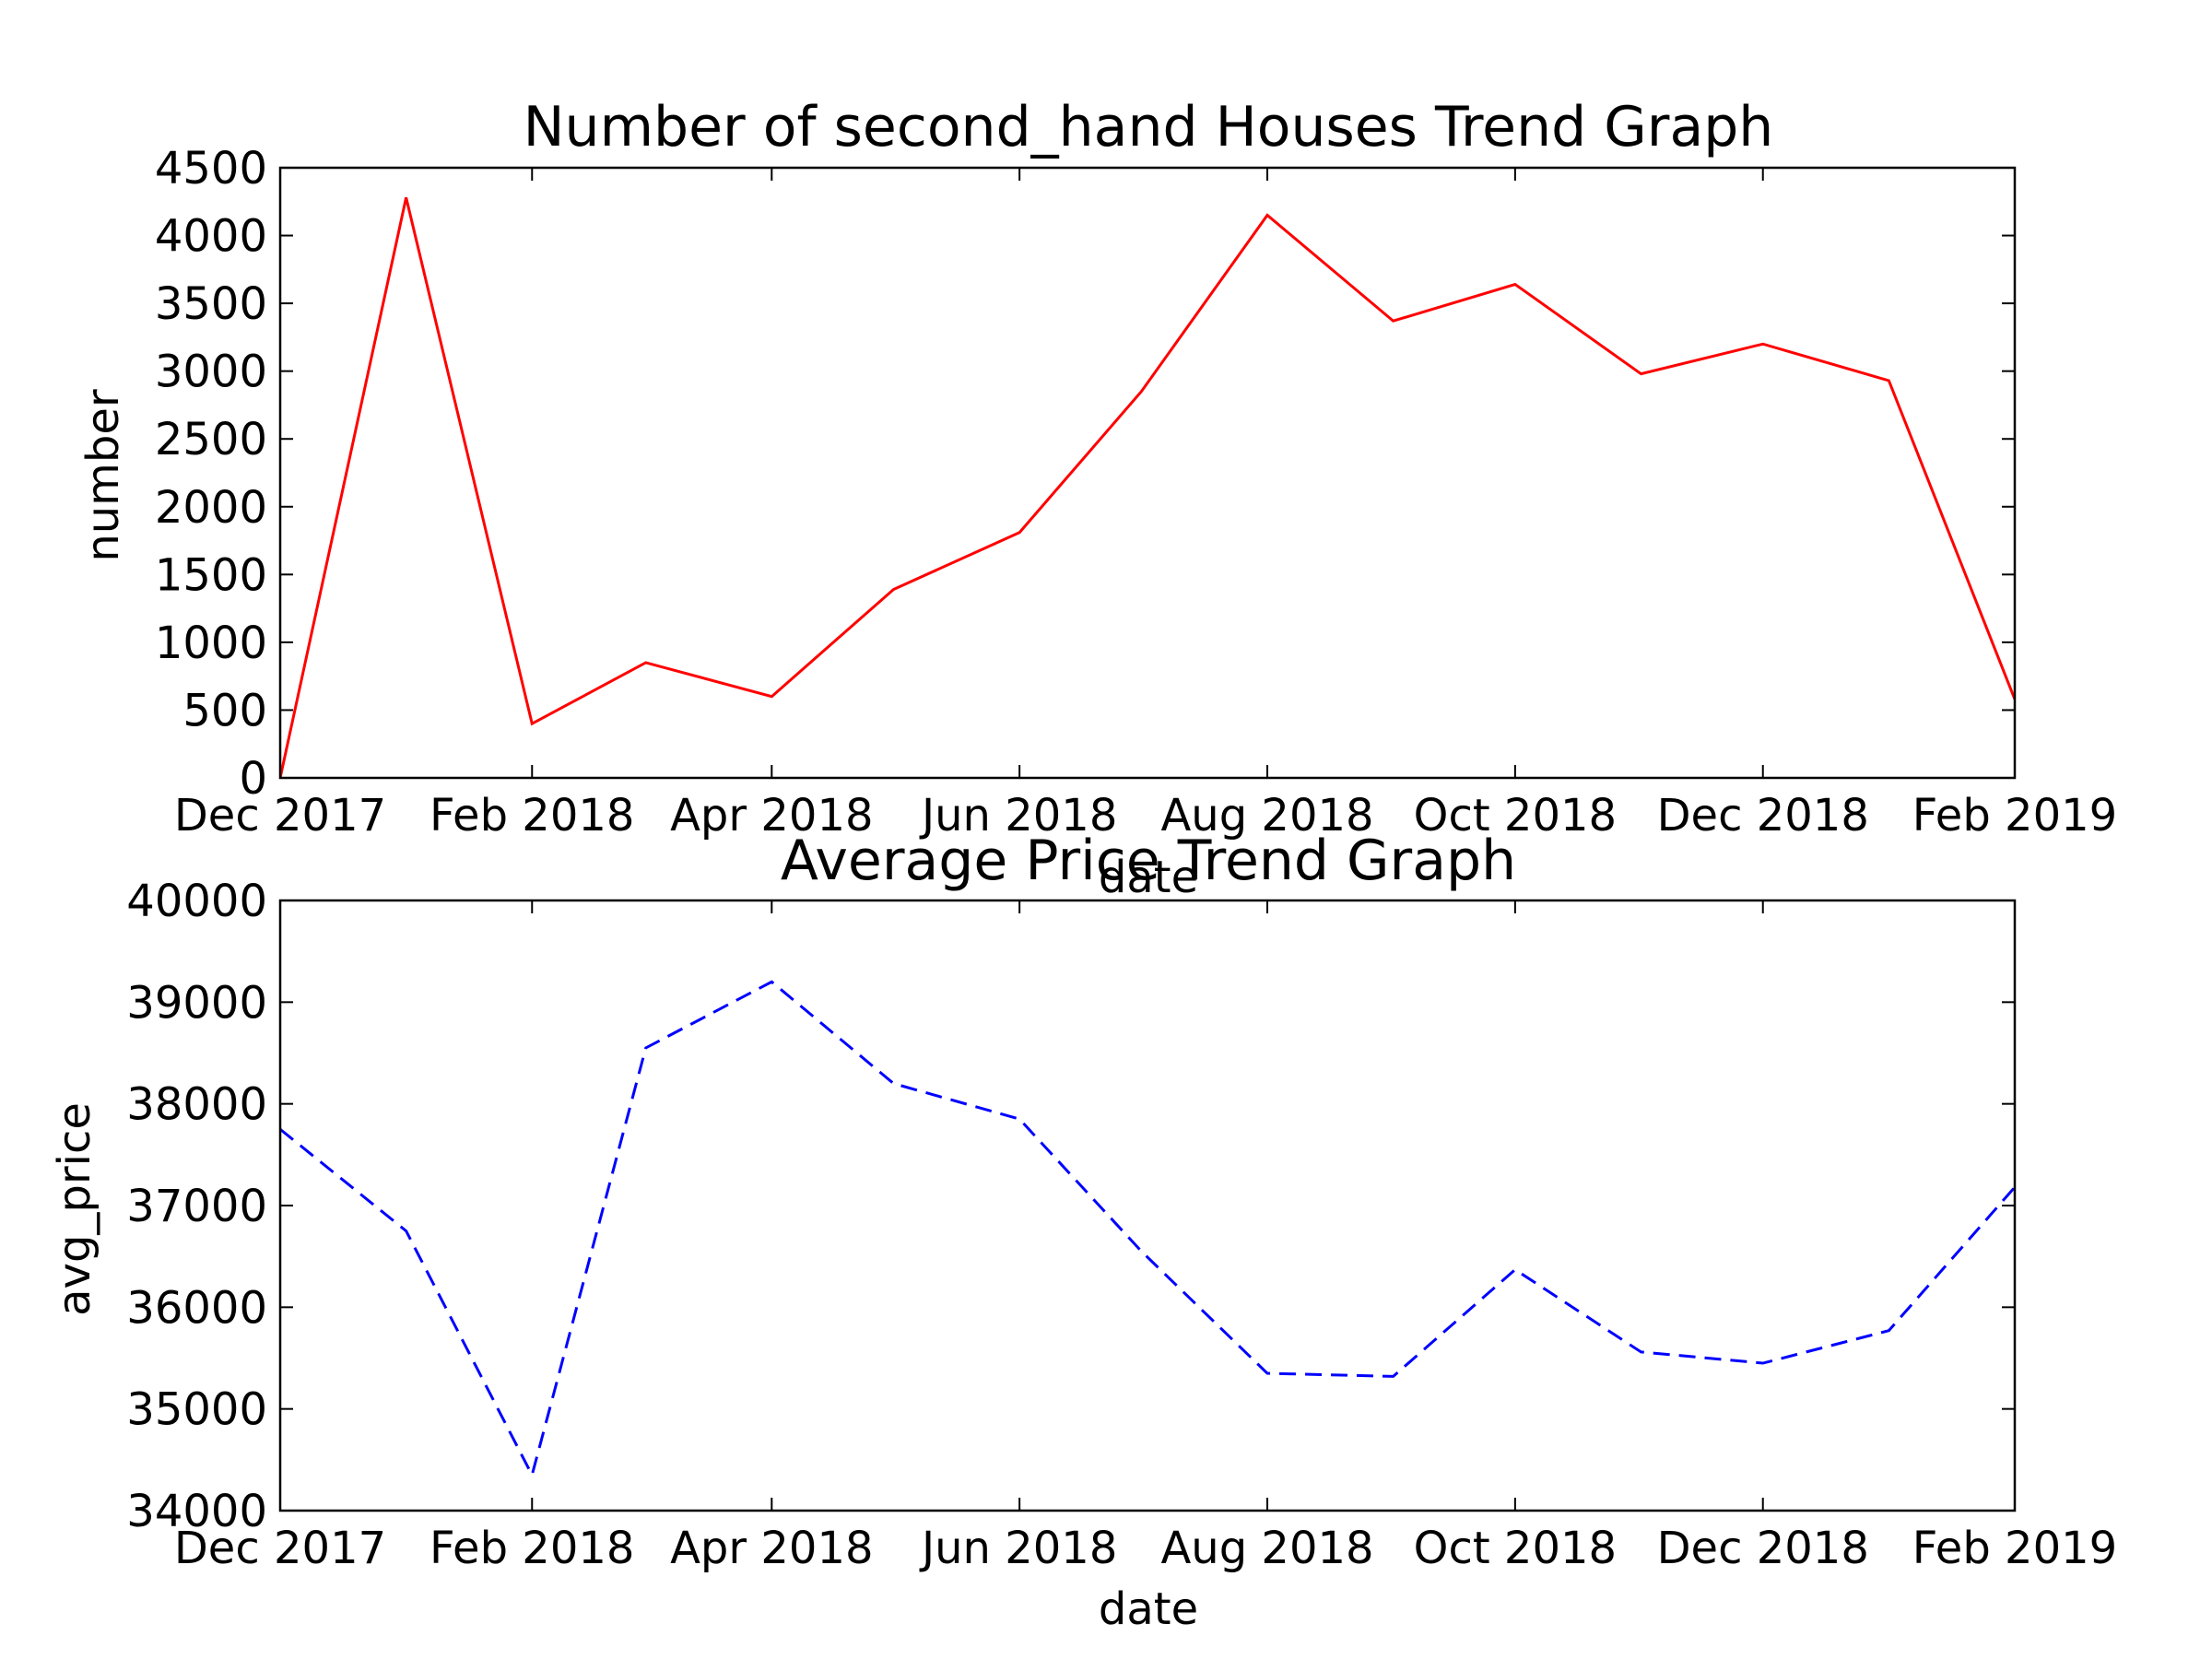 The image size is (2212, 1659). Describe the element at coordinates (103, 475) in the screenshot. I see `y-axis-label: number` at that location.